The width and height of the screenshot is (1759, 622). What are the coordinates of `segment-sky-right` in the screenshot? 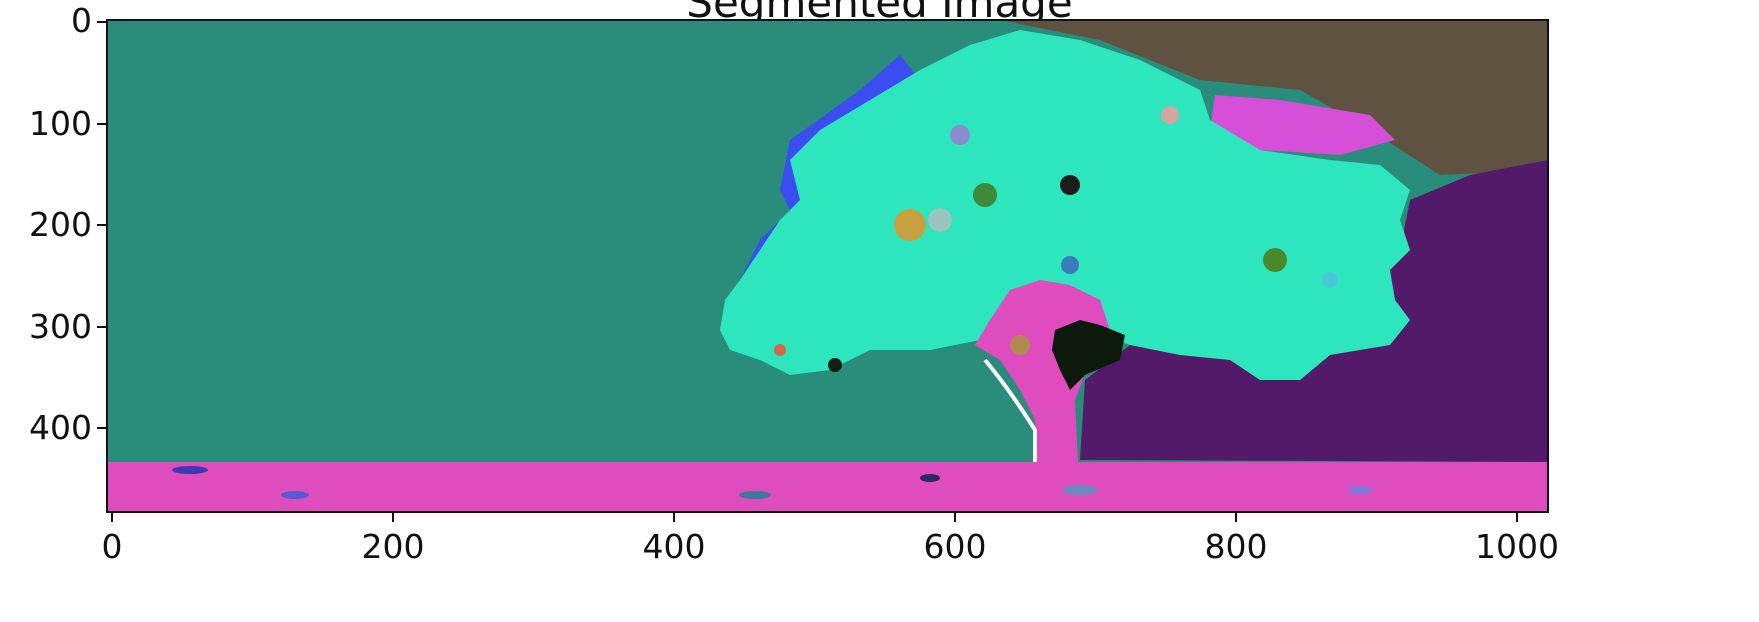 It's located at (1274, 97).